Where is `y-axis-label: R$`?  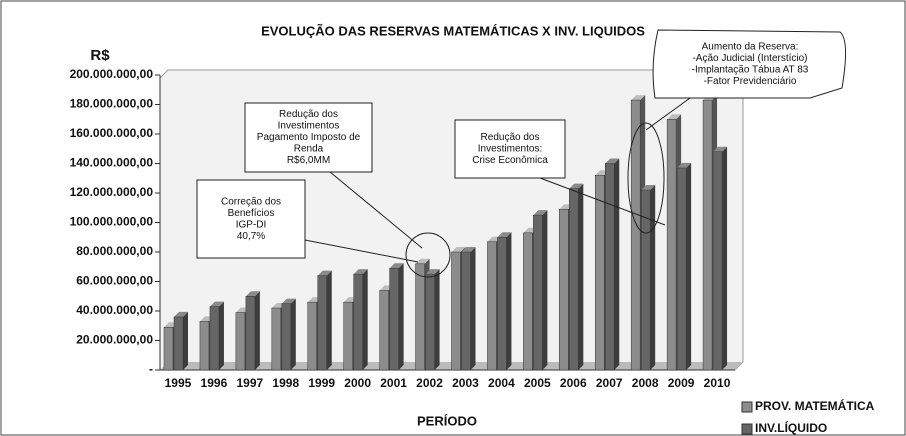 y-axis-label: R$ is located at coordinates (100, 55).